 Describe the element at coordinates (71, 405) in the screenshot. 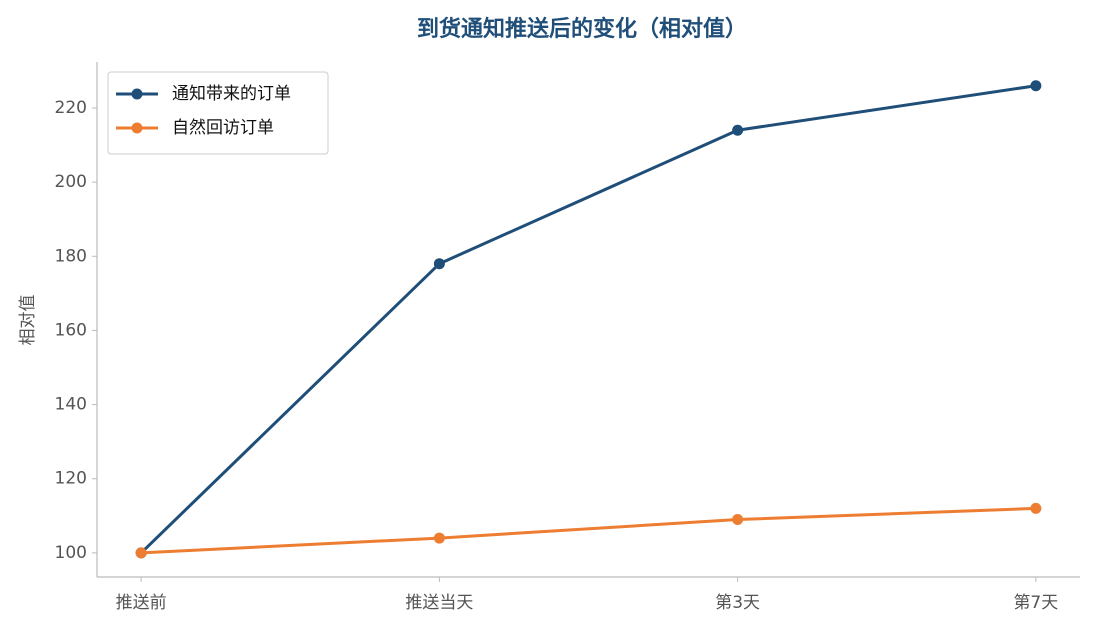

I see `y-tick-label: 140` at that location.